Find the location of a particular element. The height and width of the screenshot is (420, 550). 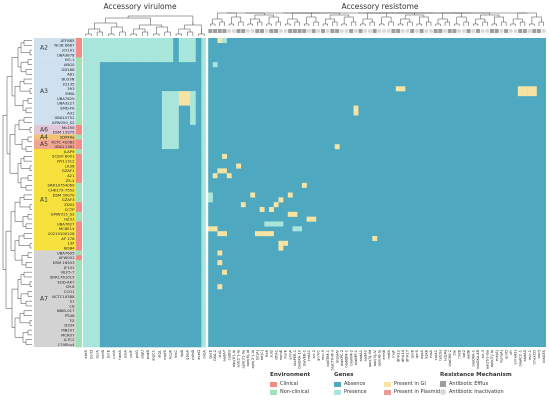

resistance-gene-label: arr-2 is located at coordinates (314, 354).